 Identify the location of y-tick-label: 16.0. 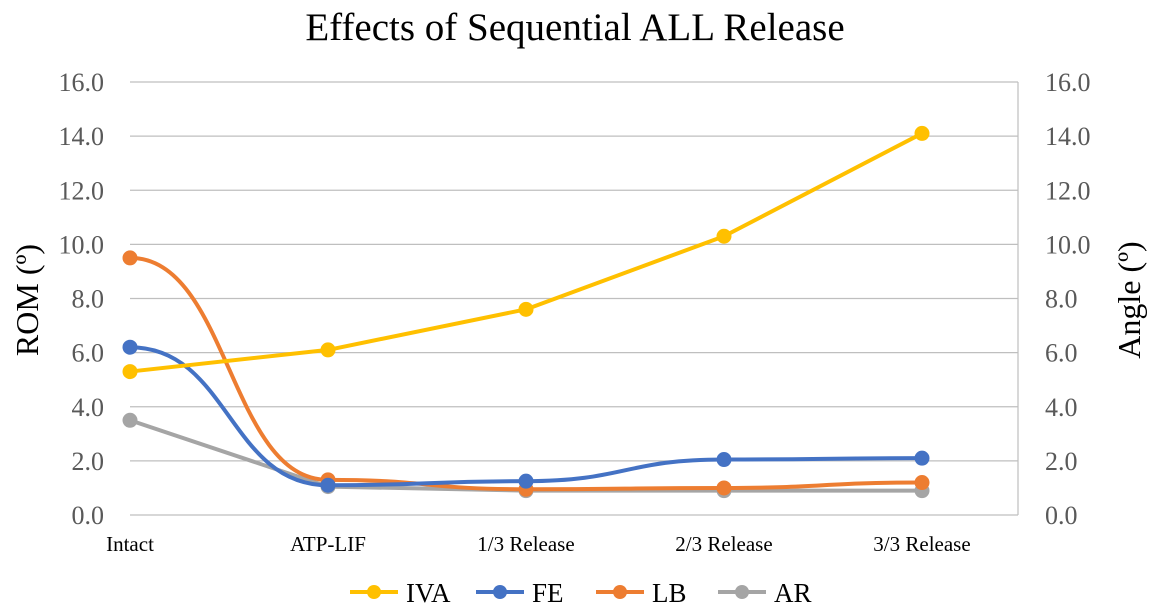
(82, 82).